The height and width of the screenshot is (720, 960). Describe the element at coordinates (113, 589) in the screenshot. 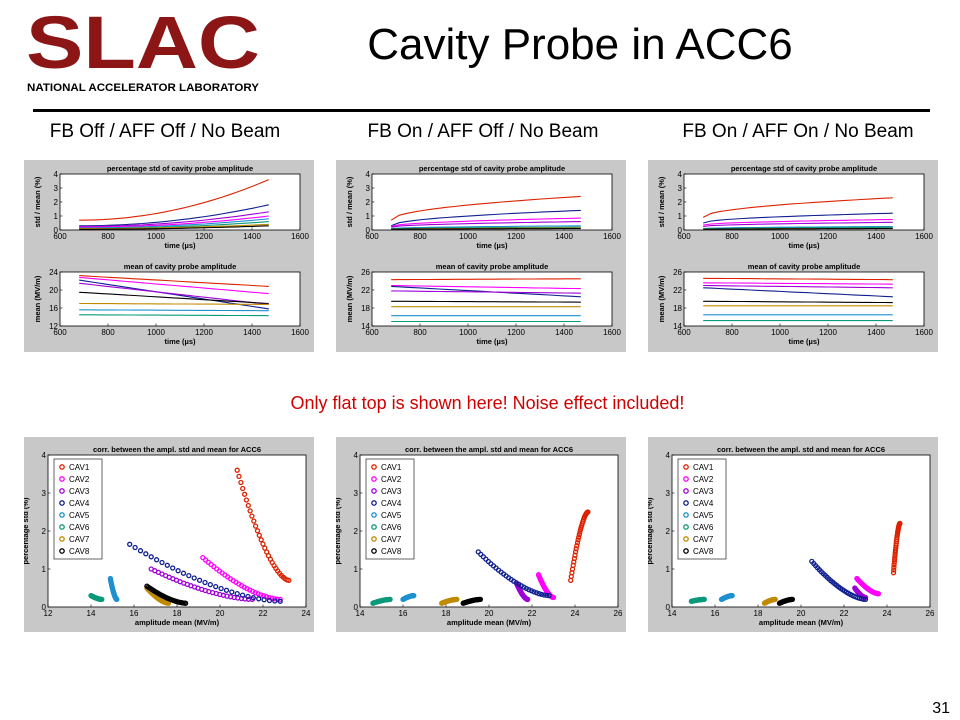

I see `scatter-series-cav5` at that location.